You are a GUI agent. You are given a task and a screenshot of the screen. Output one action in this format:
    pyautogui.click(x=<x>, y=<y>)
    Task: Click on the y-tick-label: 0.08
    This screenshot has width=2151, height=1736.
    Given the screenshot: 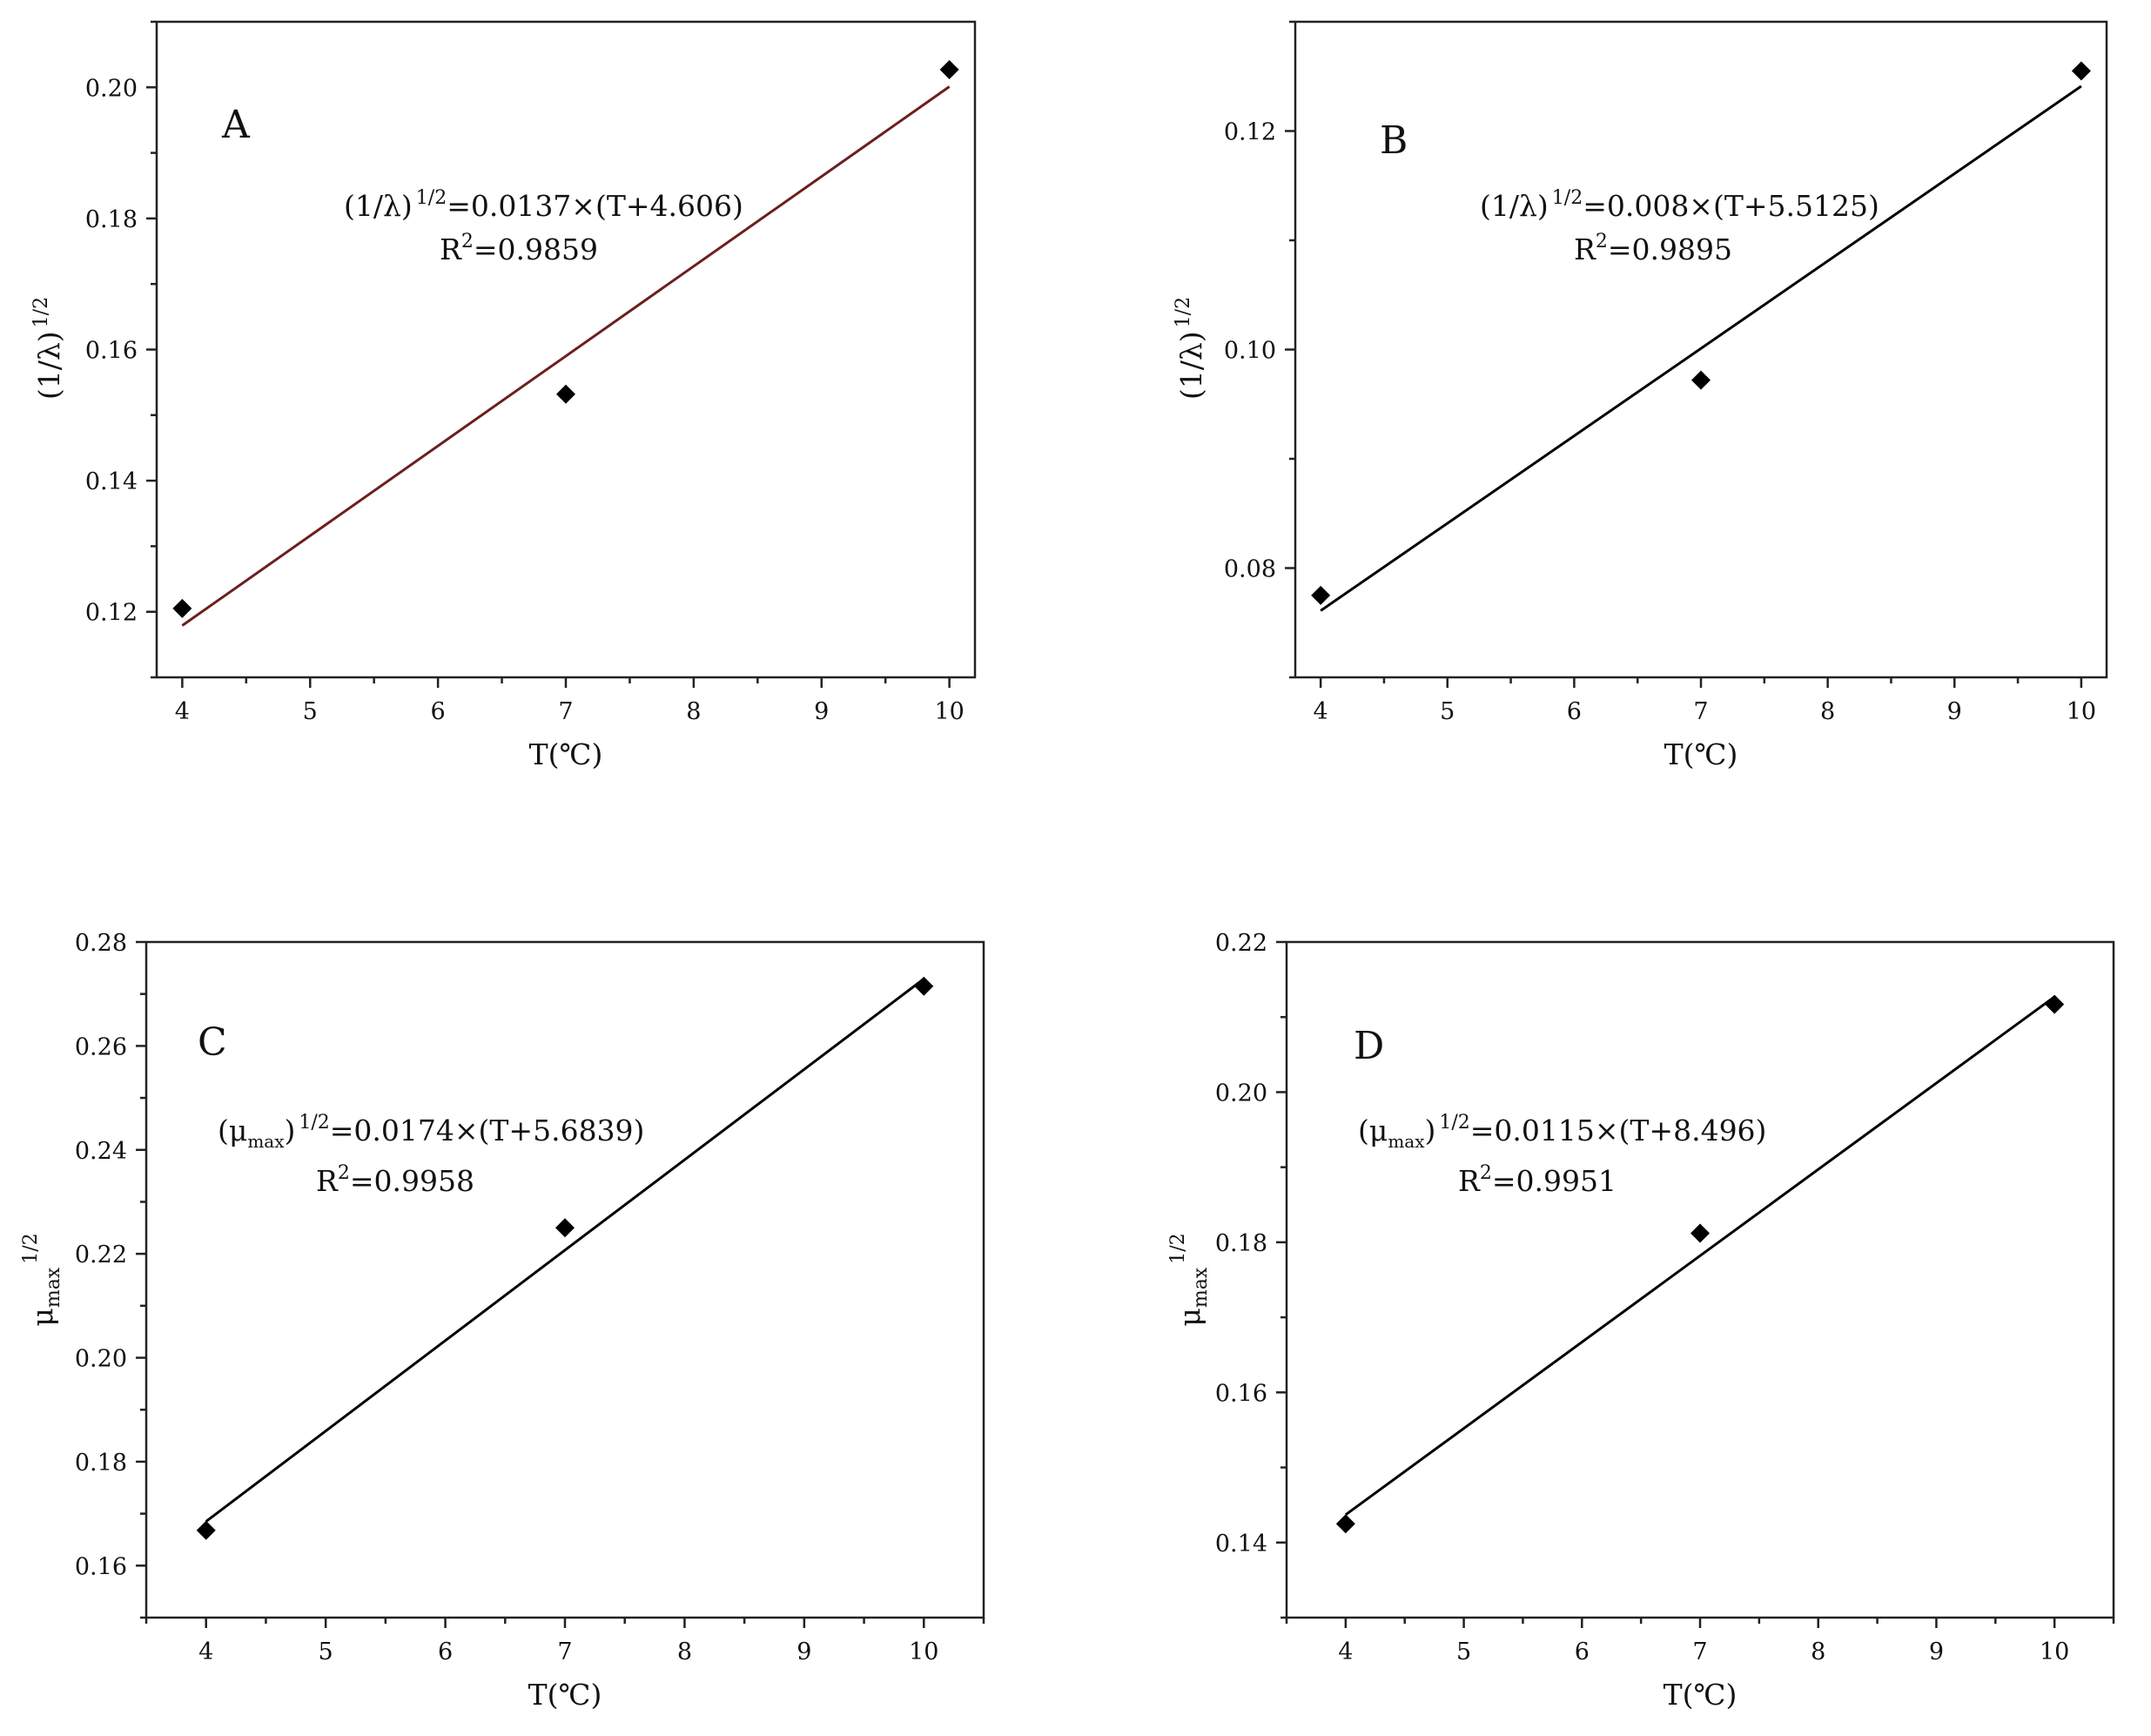 What is the action you would take?
    pyautogui.click(x=1250, y=569)
    